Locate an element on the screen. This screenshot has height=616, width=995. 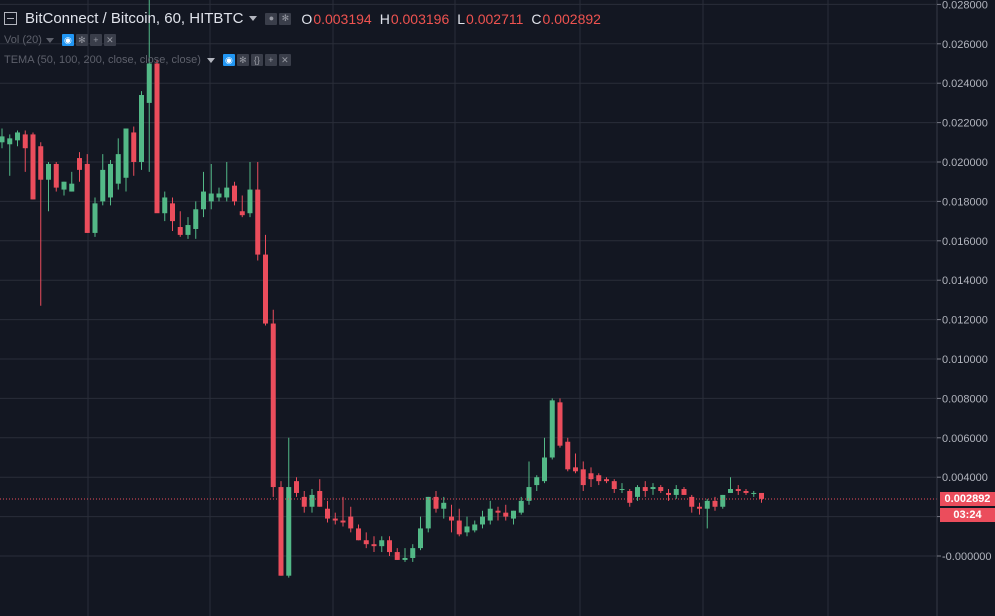
volume-indicator-label: Vol (20) is located at coordinates (23, 40).